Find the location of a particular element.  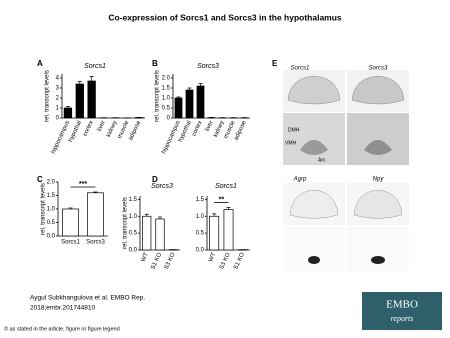

region-label: Arc is located at coordinates (322, 160).